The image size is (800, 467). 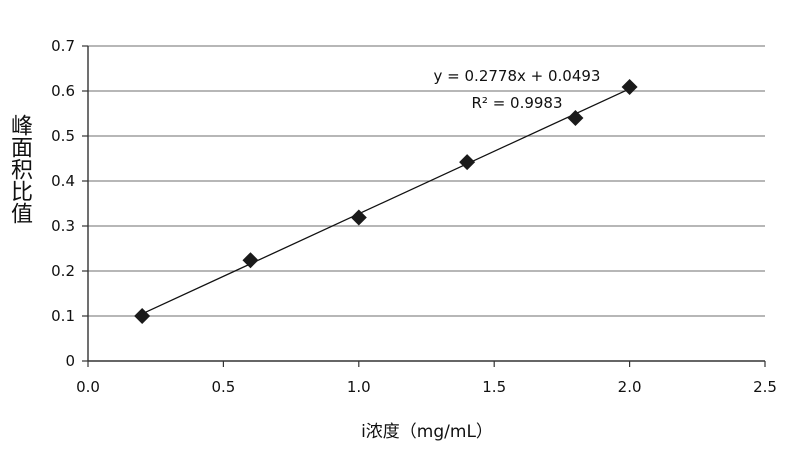 I want to click on trendline-equation: y = 0.2778x + 0.0493, so click(x=517, y=76).